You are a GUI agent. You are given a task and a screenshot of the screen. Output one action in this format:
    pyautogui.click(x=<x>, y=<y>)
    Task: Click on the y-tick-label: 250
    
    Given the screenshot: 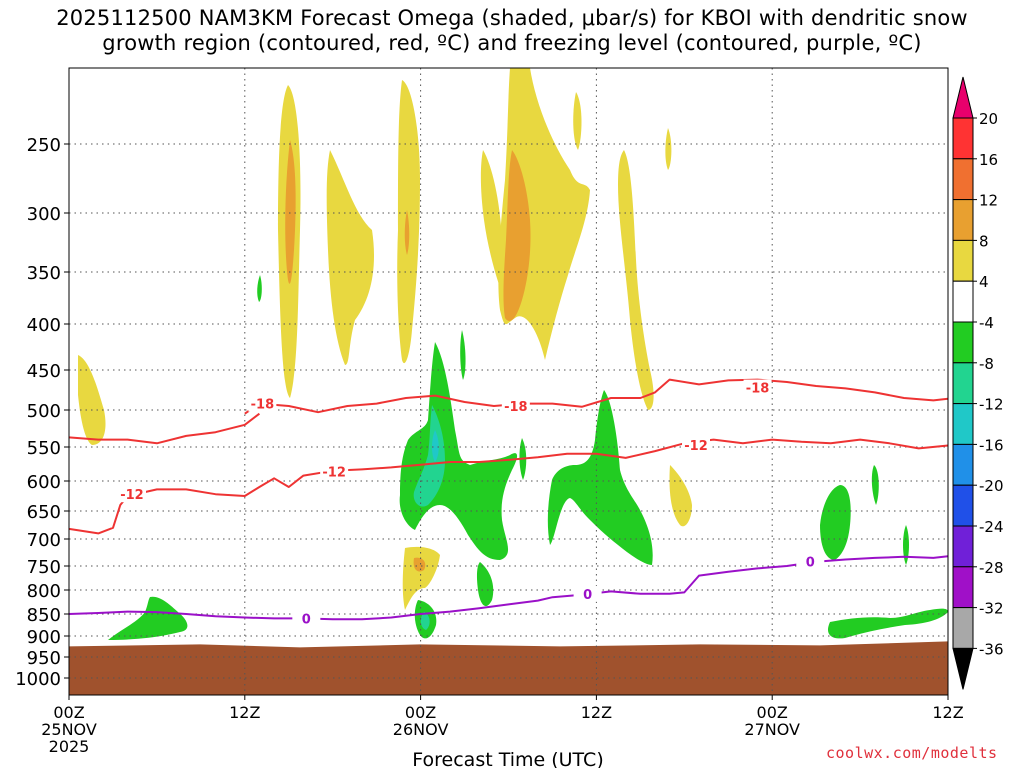 What is the action you would take?
    pyautogui.click(x=44, y=145)
    